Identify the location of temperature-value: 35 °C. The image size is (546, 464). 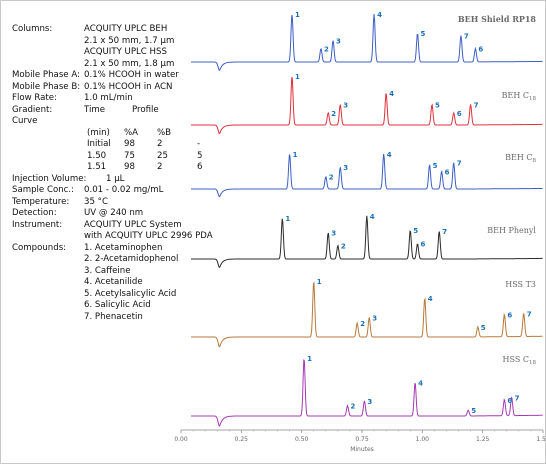
(96, 201).